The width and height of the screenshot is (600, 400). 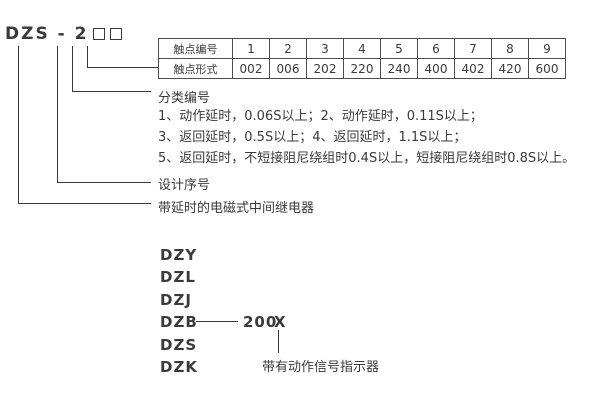 I want to click on model-list-item-dzj: DZJ, so click(x=176, y=300).